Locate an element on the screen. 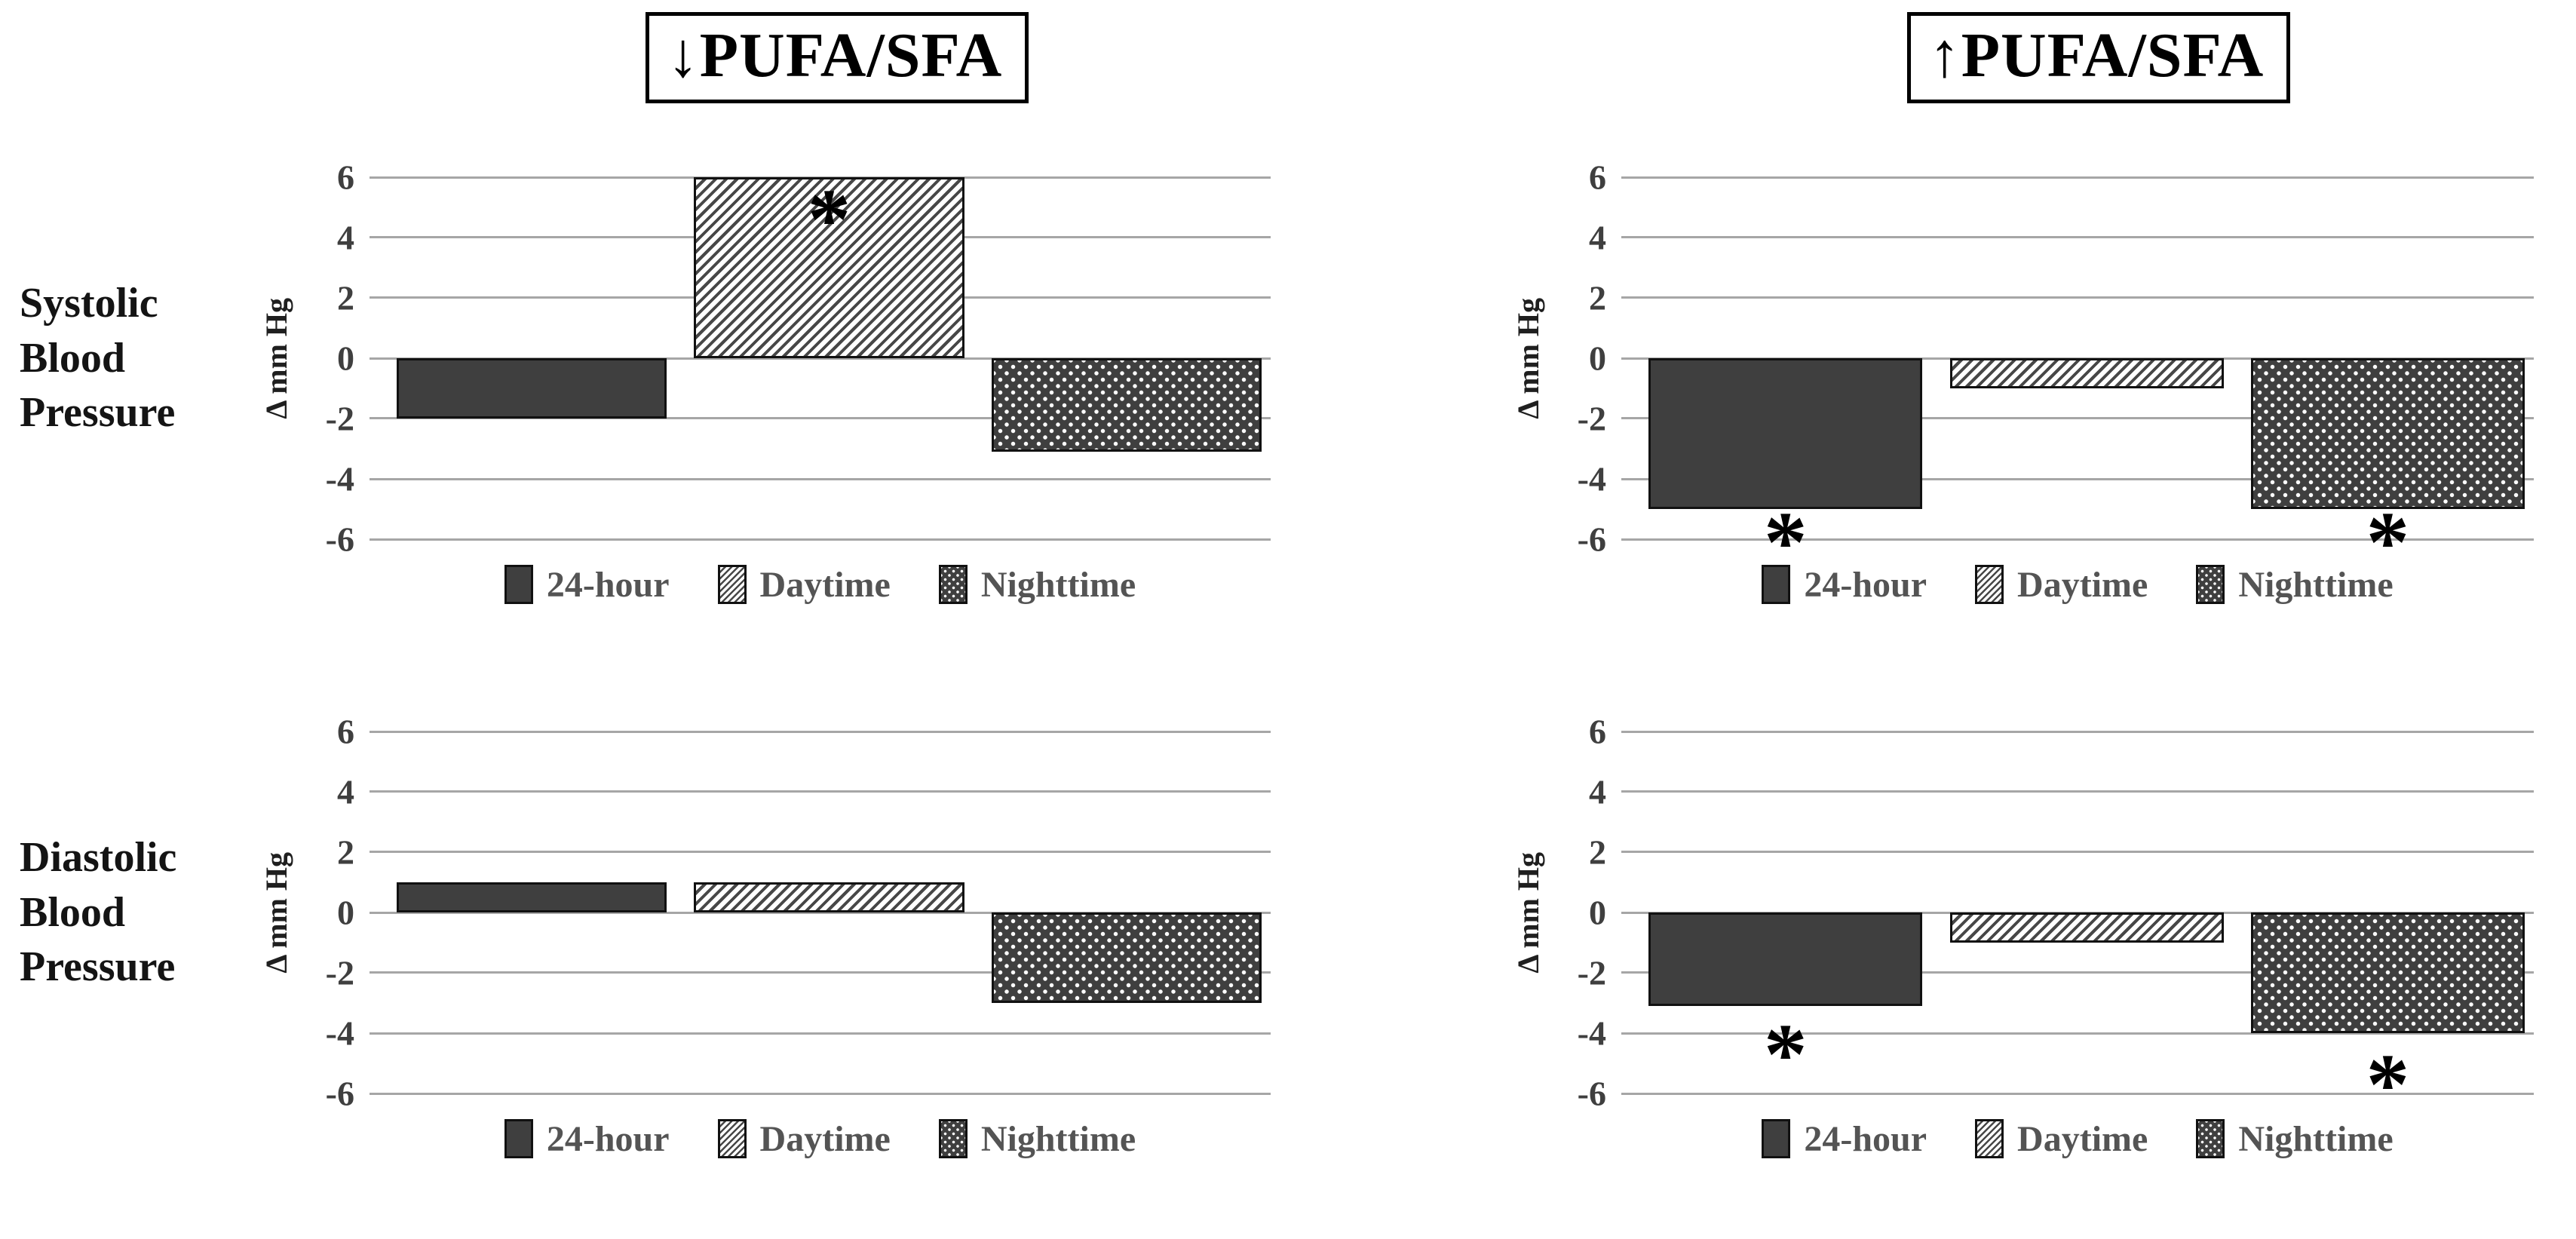 The image size is (2576, 1239). legend-systolic-low: 24-hour Daytime Nighttime is located at coordinates (820, 585).